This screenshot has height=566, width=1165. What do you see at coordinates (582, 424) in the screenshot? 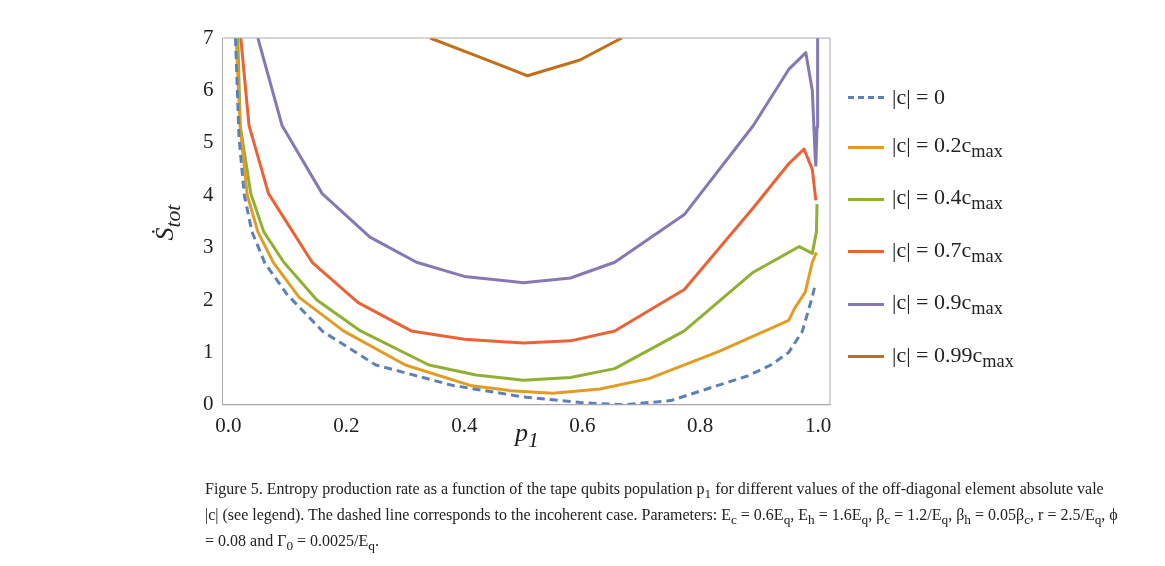
I see `x-tick-label: 0.6` at bounding box center [582, 424].